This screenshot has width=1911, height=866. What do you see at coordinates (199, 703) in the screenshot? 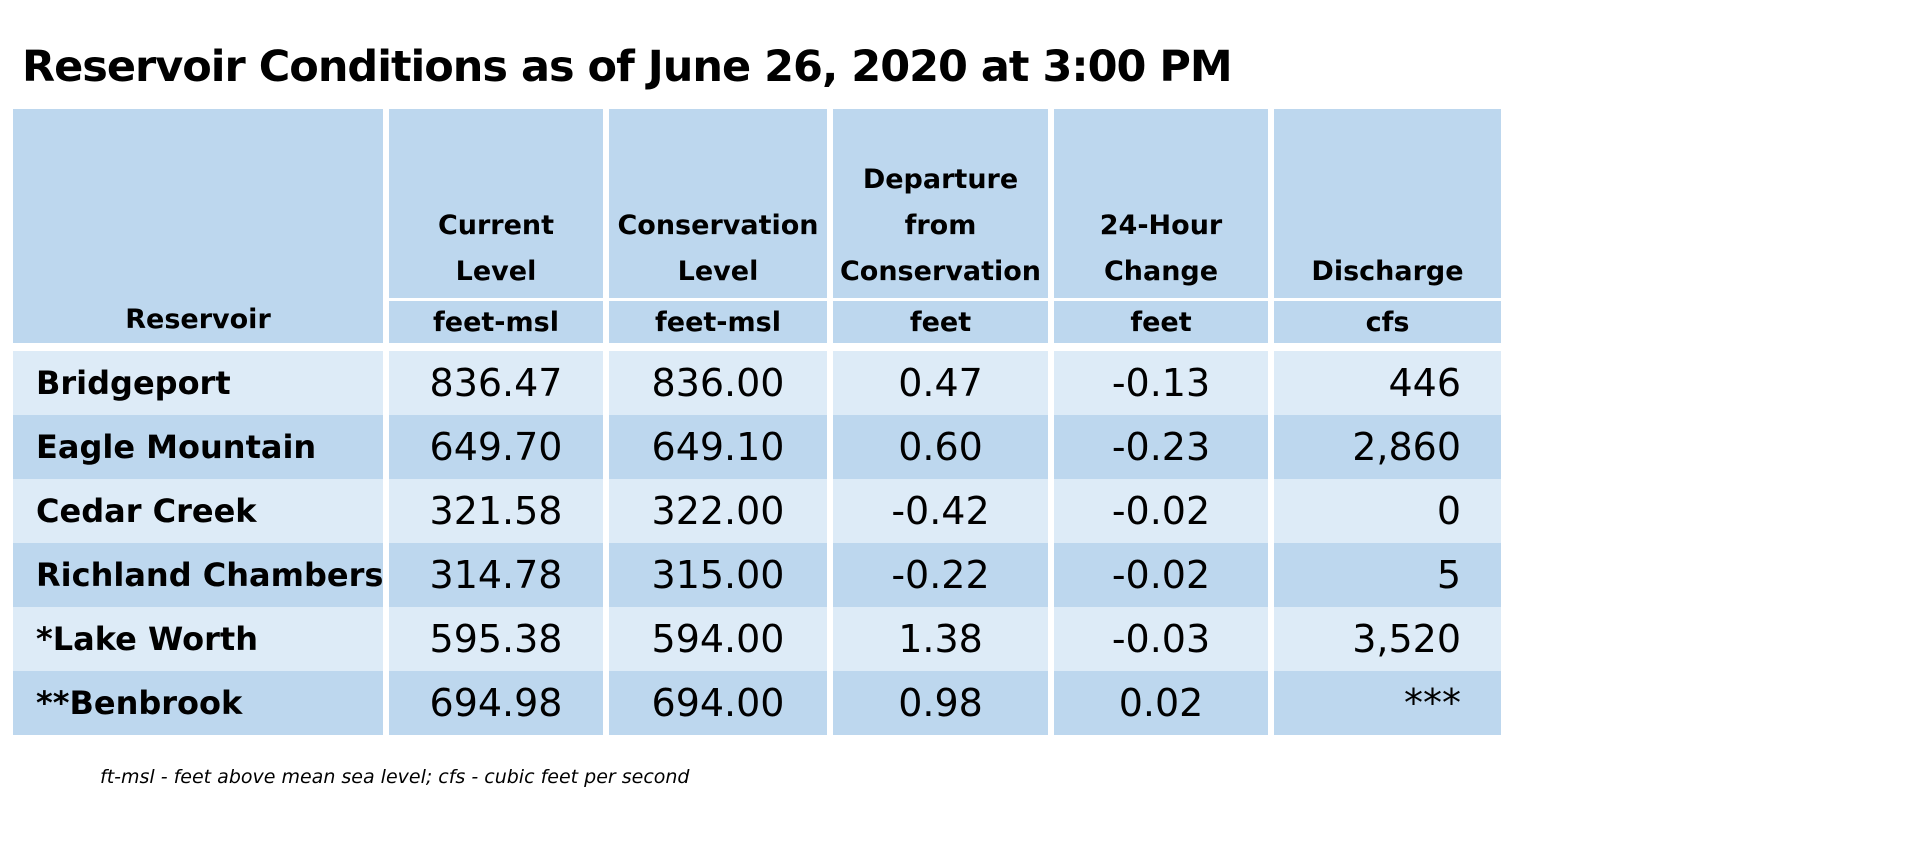
I see `reservoir-name: **Benbrook` at bounding box center [199, 703].